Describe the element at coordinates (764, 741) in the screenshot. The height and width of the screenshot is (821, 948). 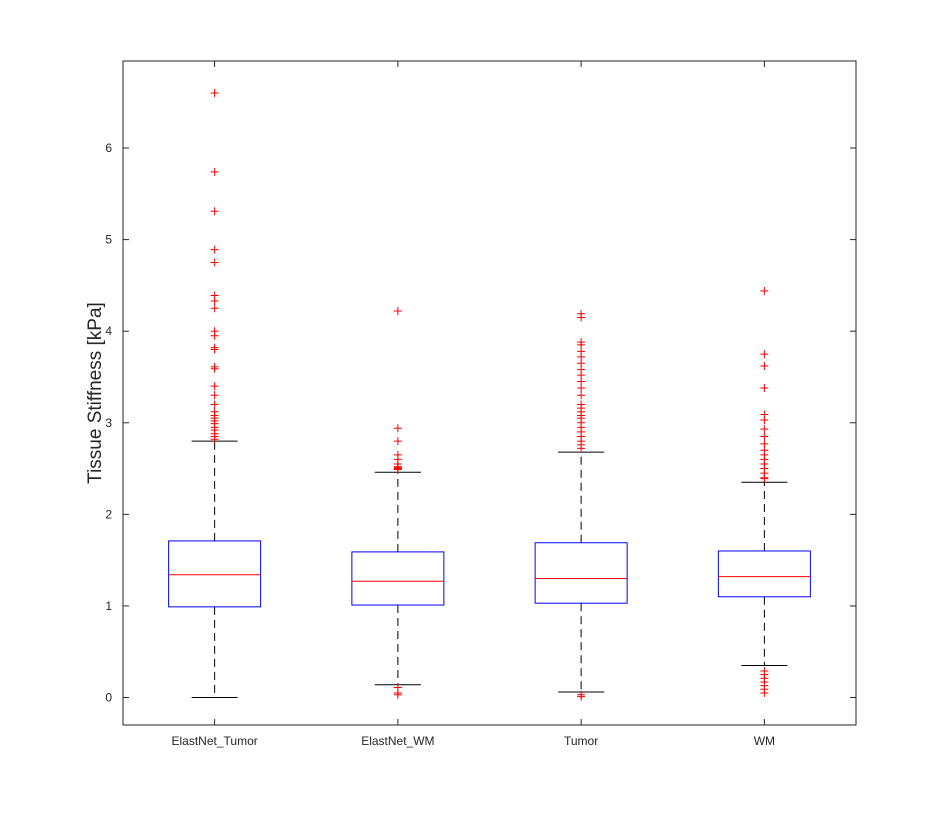
I see `x-tick-label: WM` at that location.